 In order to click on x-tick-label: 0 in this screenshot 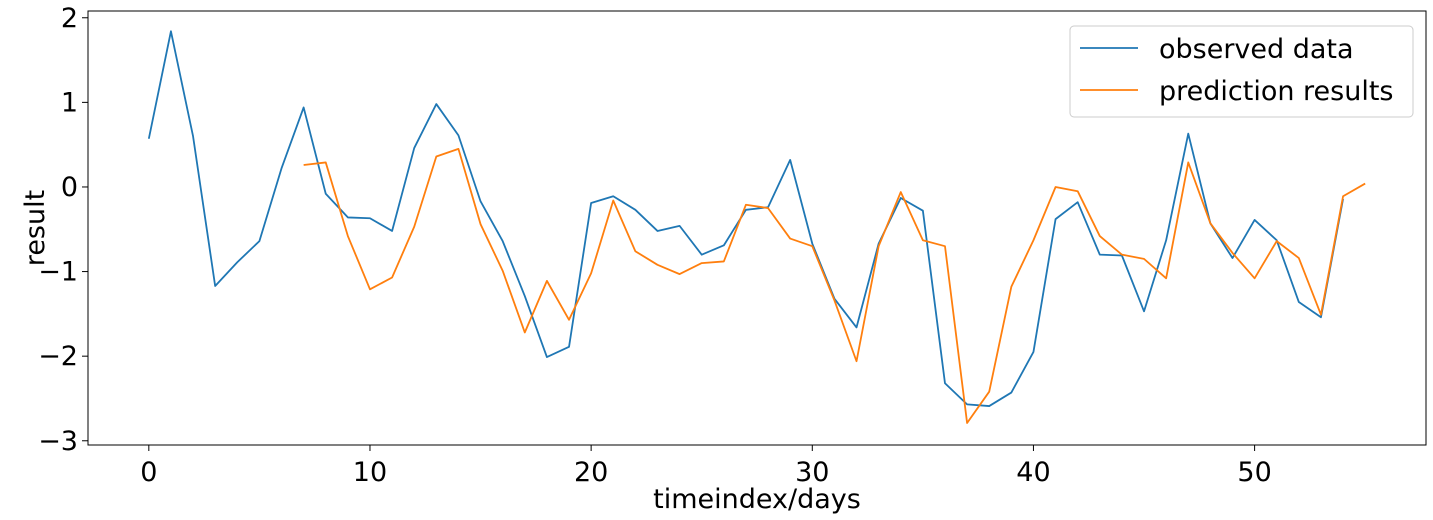, I will do `click(148, 472)`.